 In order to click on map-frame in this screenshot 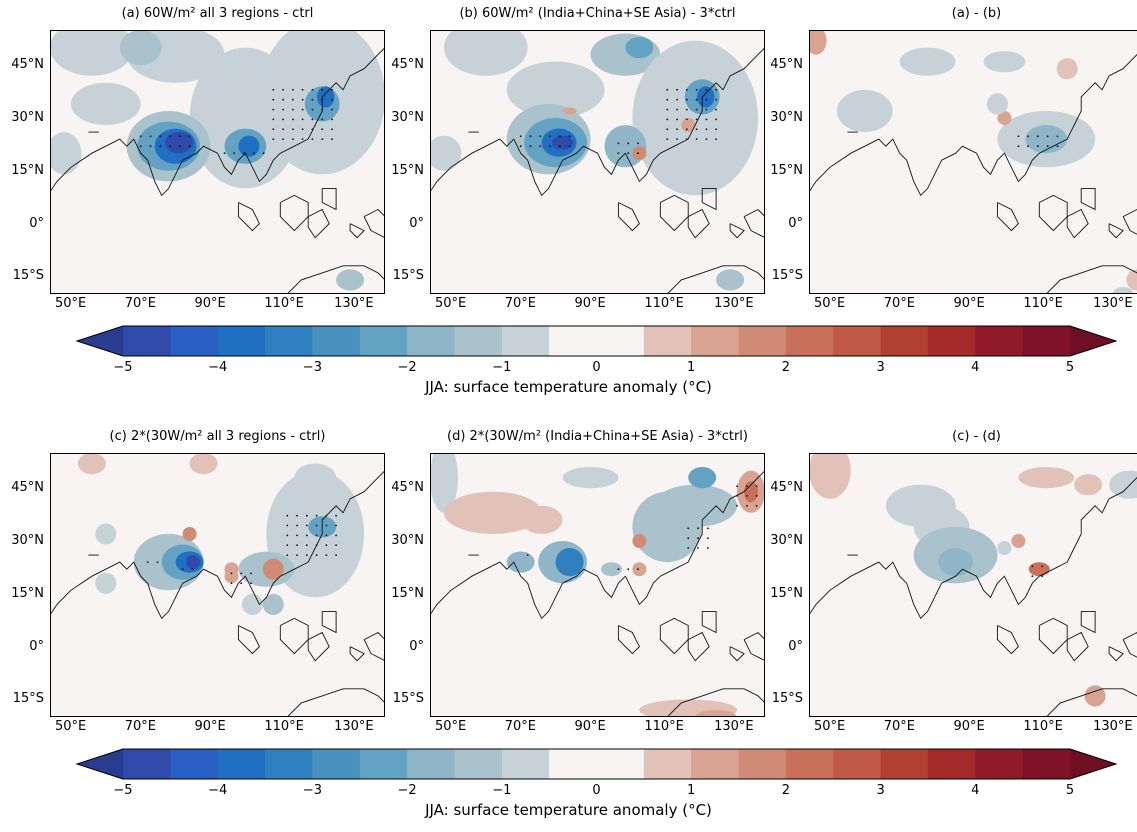, I will do `click(217, 162)`.